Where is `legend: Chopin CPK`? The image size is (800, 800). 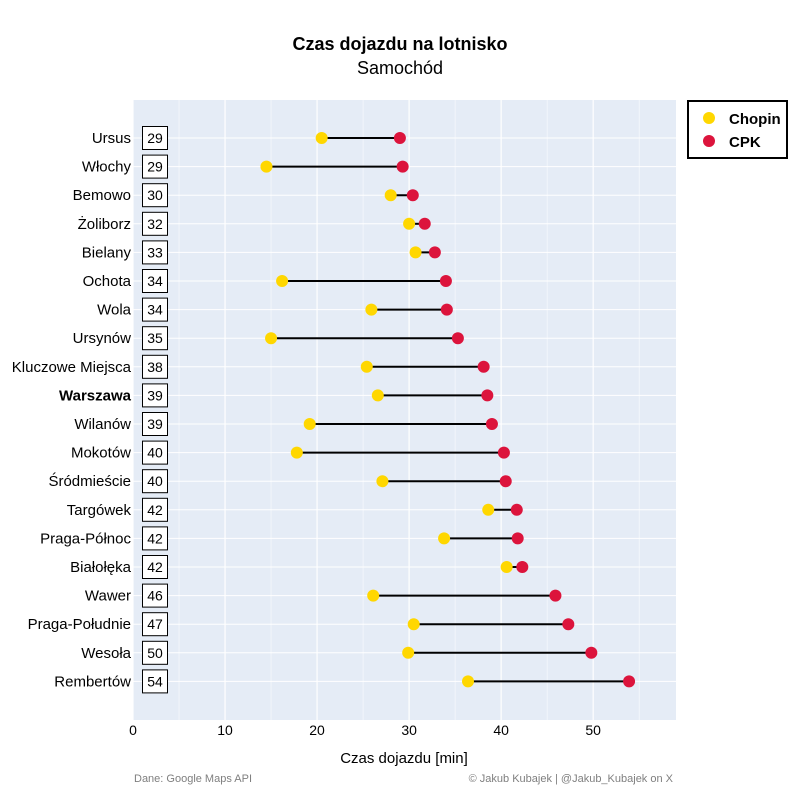
legend: Chopin CPK is located at coordinates (737, 129).